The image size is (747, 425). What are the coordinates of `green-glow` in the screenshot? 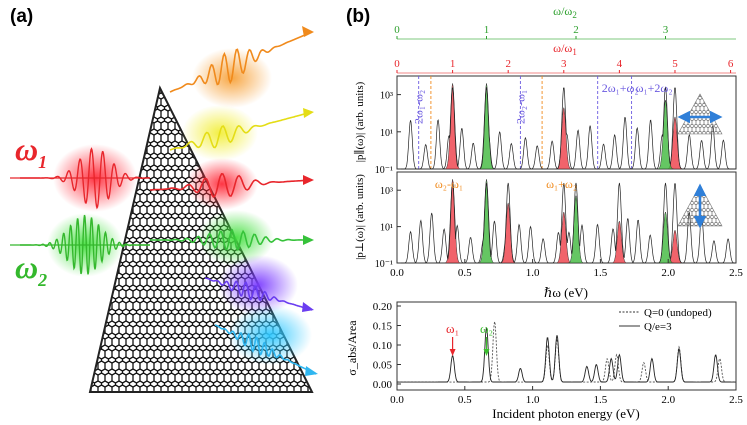 It's located at (236, 238).